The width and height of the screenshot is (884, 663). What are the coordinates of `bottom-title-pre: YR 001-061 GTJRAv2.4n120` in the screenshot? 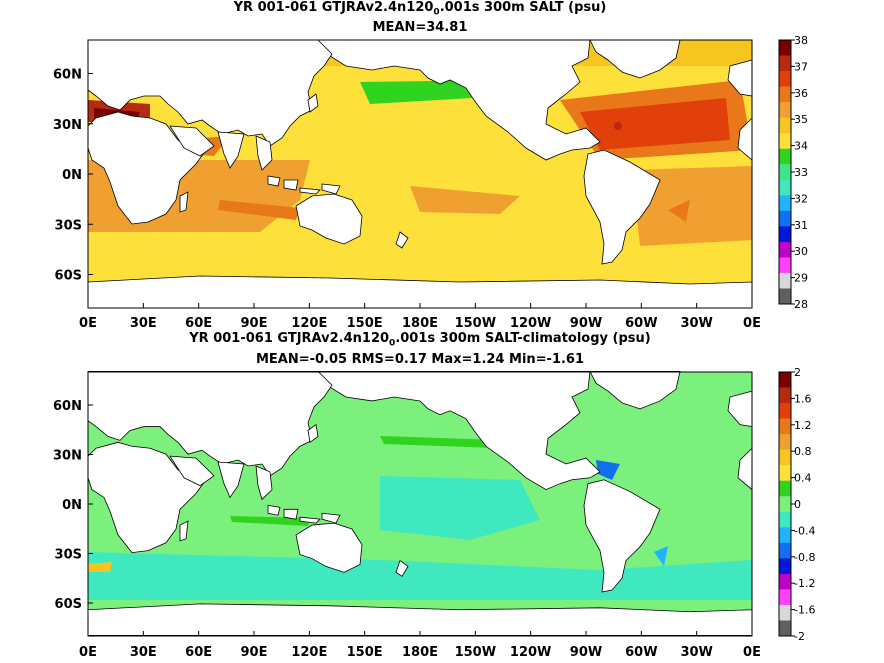 It's located at (289, 338).